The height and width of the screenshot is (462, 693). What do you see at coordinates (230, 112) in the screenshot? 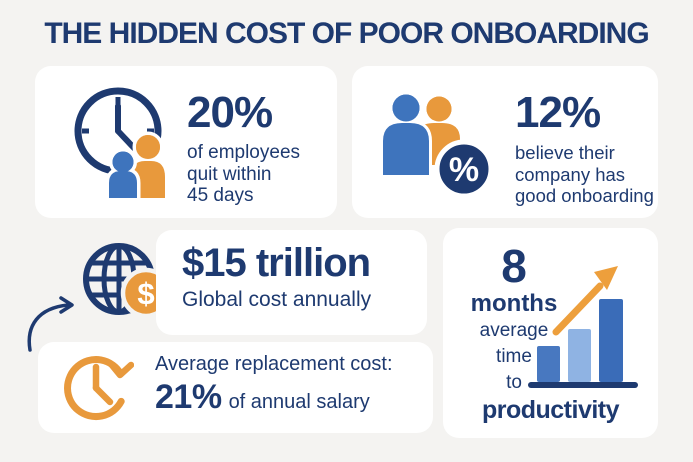
I see `stat-20-percent: 20%` at bounding box center [230, 112].